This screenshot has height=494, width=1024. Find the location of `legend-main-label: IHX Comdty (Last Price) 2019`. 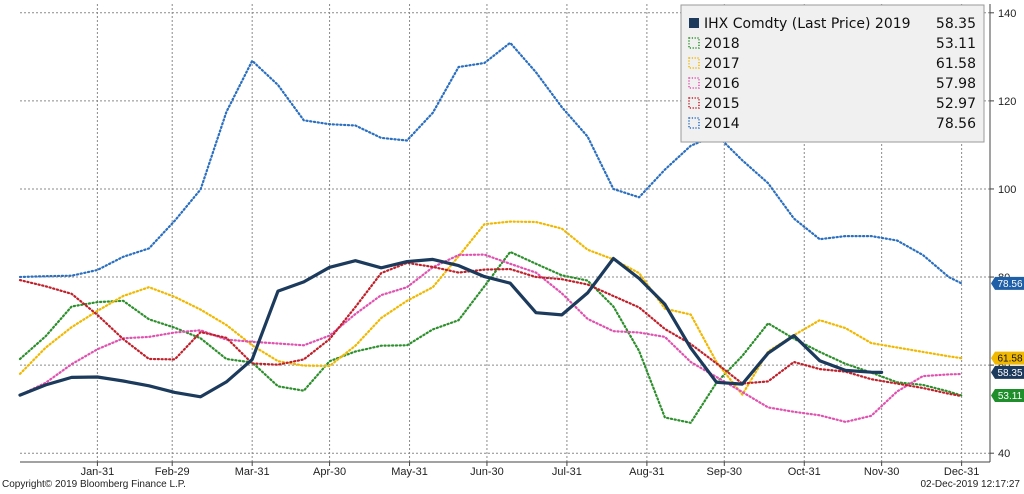

legend-main-label: IHX Comdty (Last Price) 2019 is located at coordinates (807, 24).